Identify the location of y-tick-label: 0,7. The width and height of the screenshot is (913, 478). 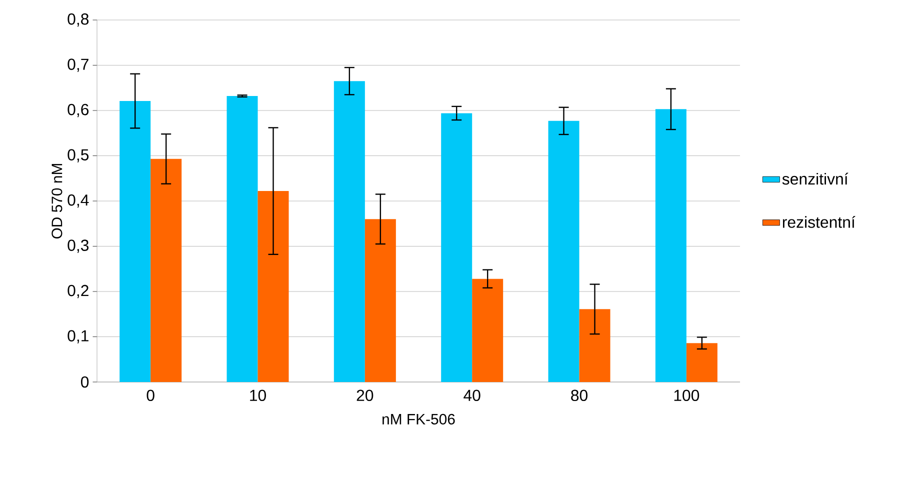
(78, 65).